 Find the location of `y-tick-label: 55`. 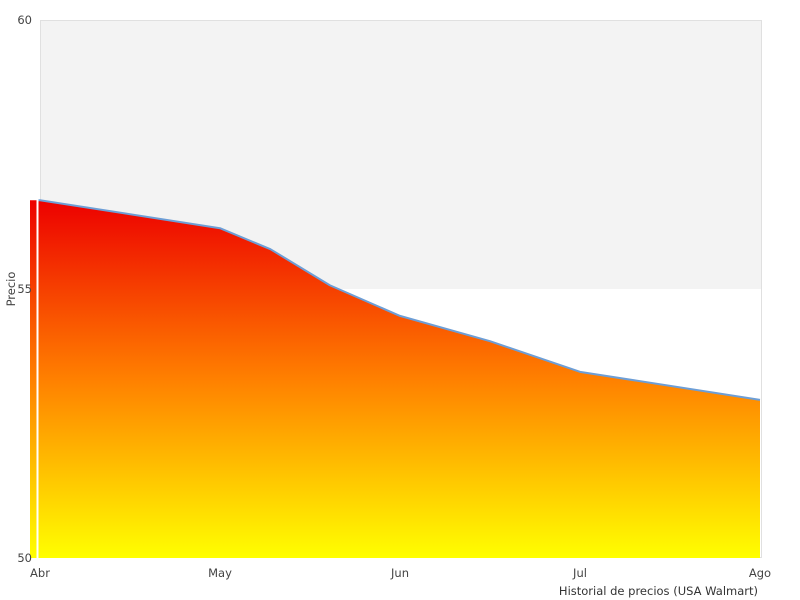

y-tick-label: 55 is located at coordinates (24, 289).